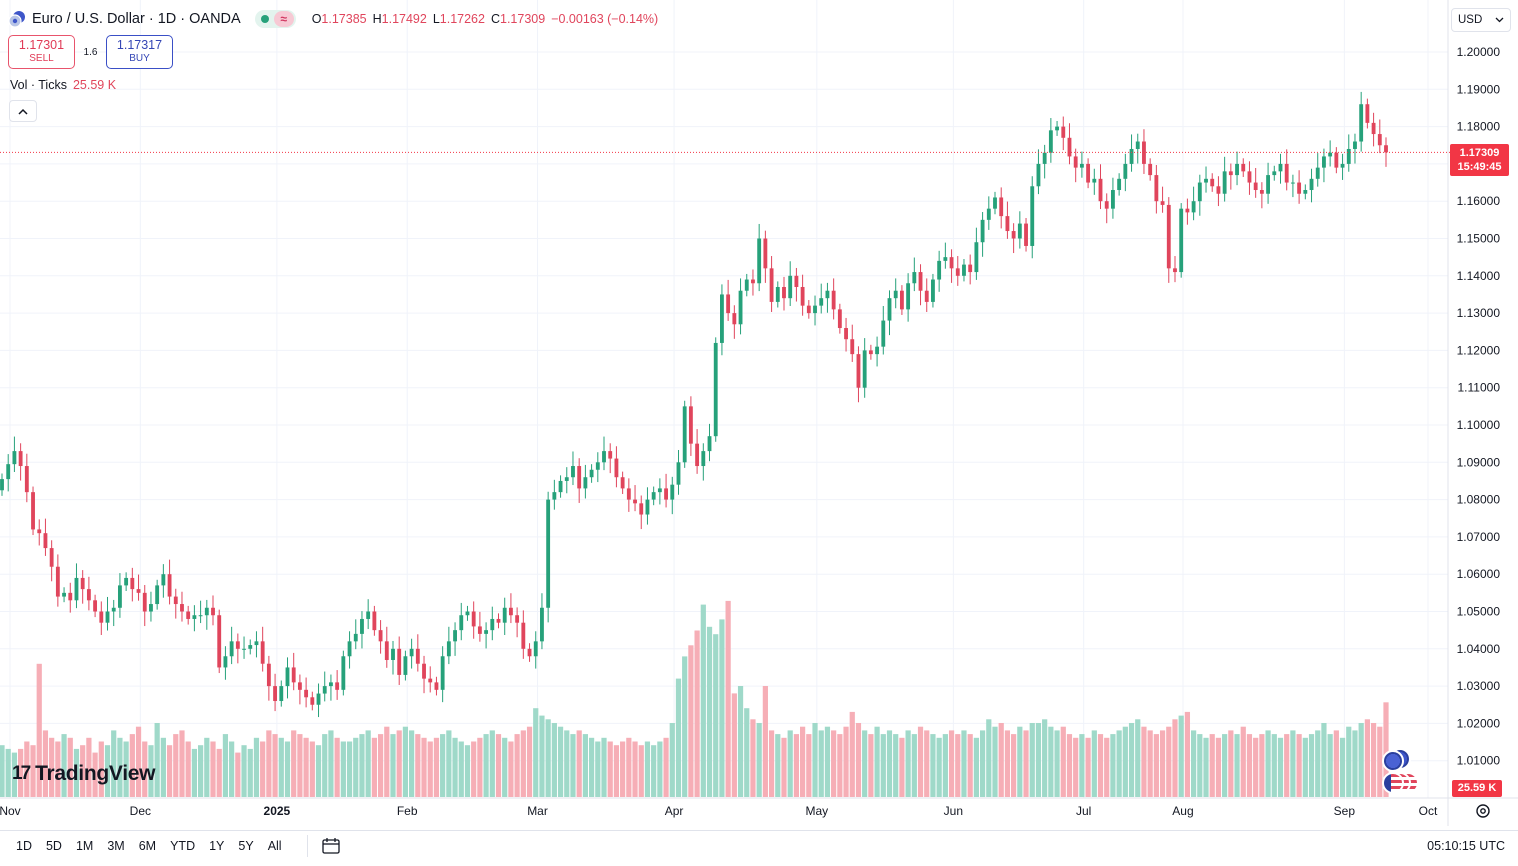 The image size is (1518, 866). I want to click on time-tick-label: 2025, so click(277, 811).